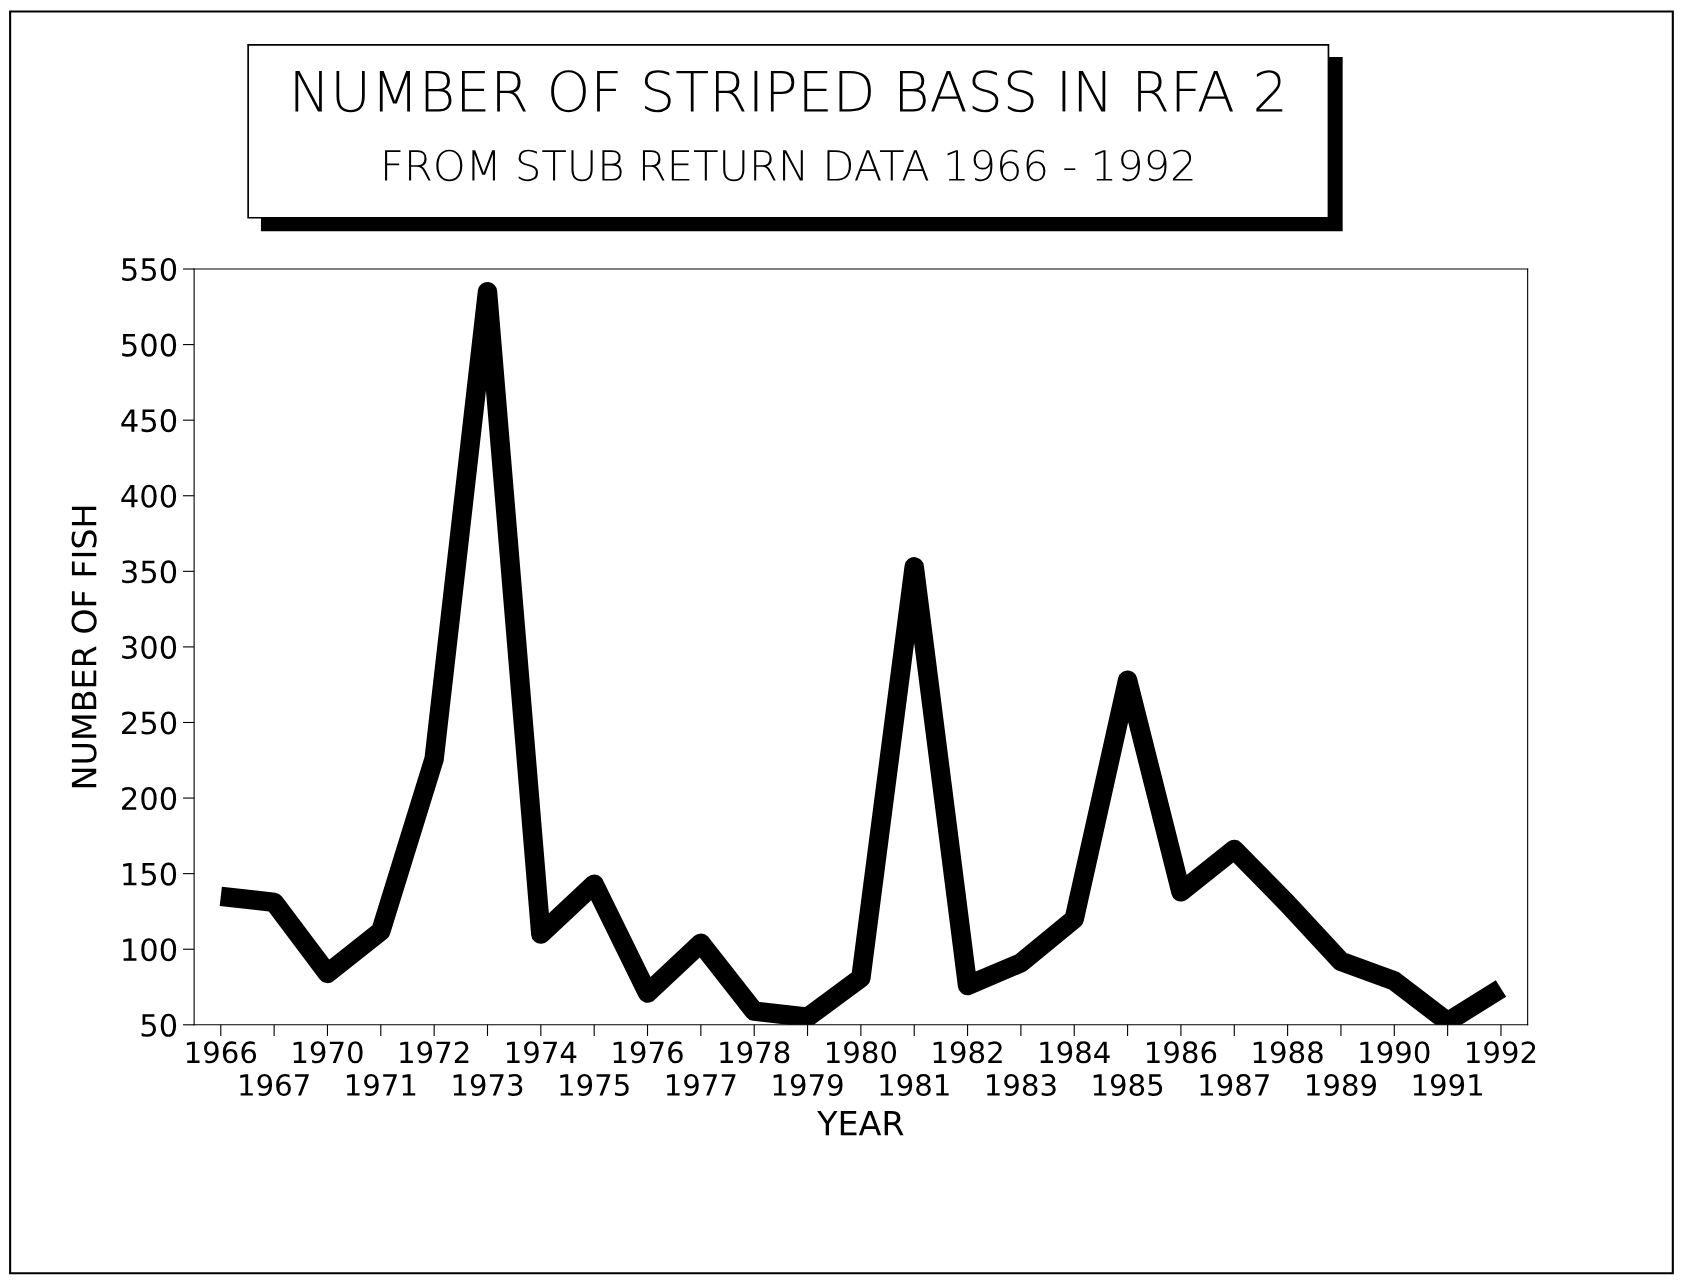  What do you see at coordinates (808, 1085) in the screenshot?
I see `x-tick-label: 1979` at bounding box center [808, 1085].